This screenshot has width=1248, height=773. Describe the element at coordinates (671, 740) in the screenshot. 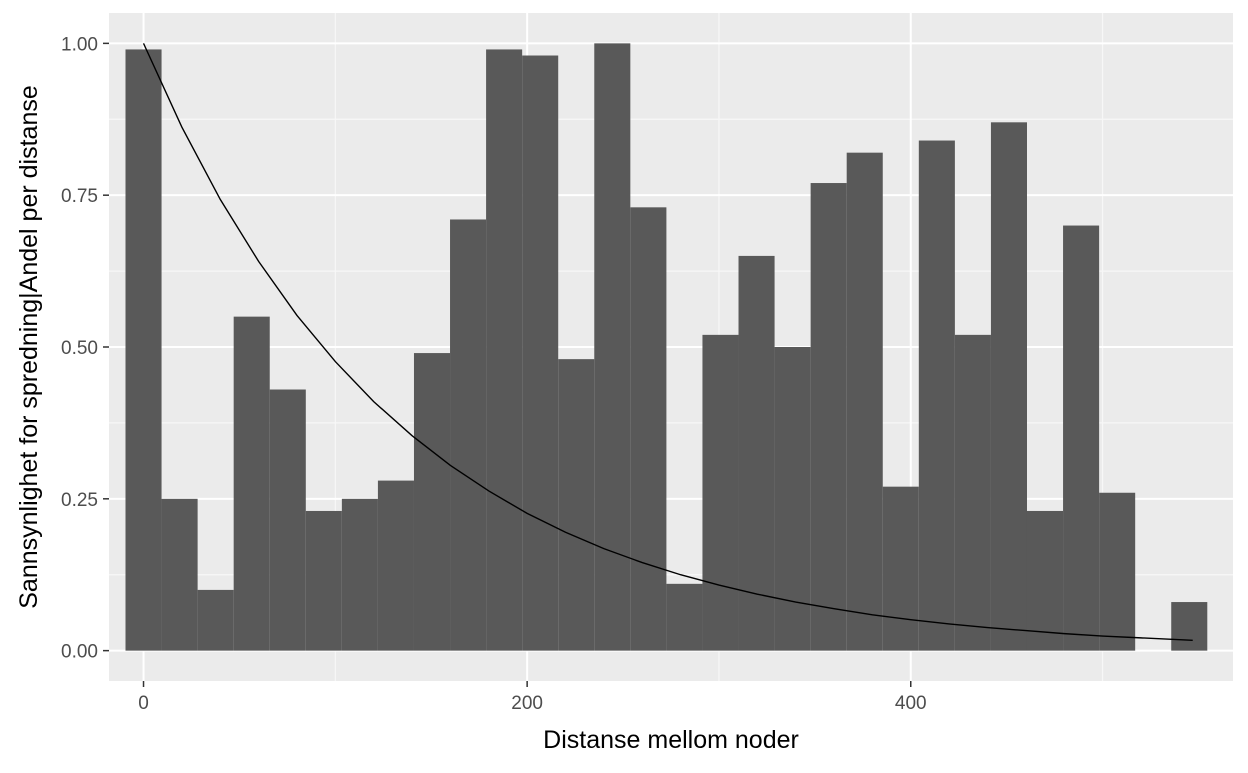

I see `x-axis-title: Distanse mellom noder` at that location.